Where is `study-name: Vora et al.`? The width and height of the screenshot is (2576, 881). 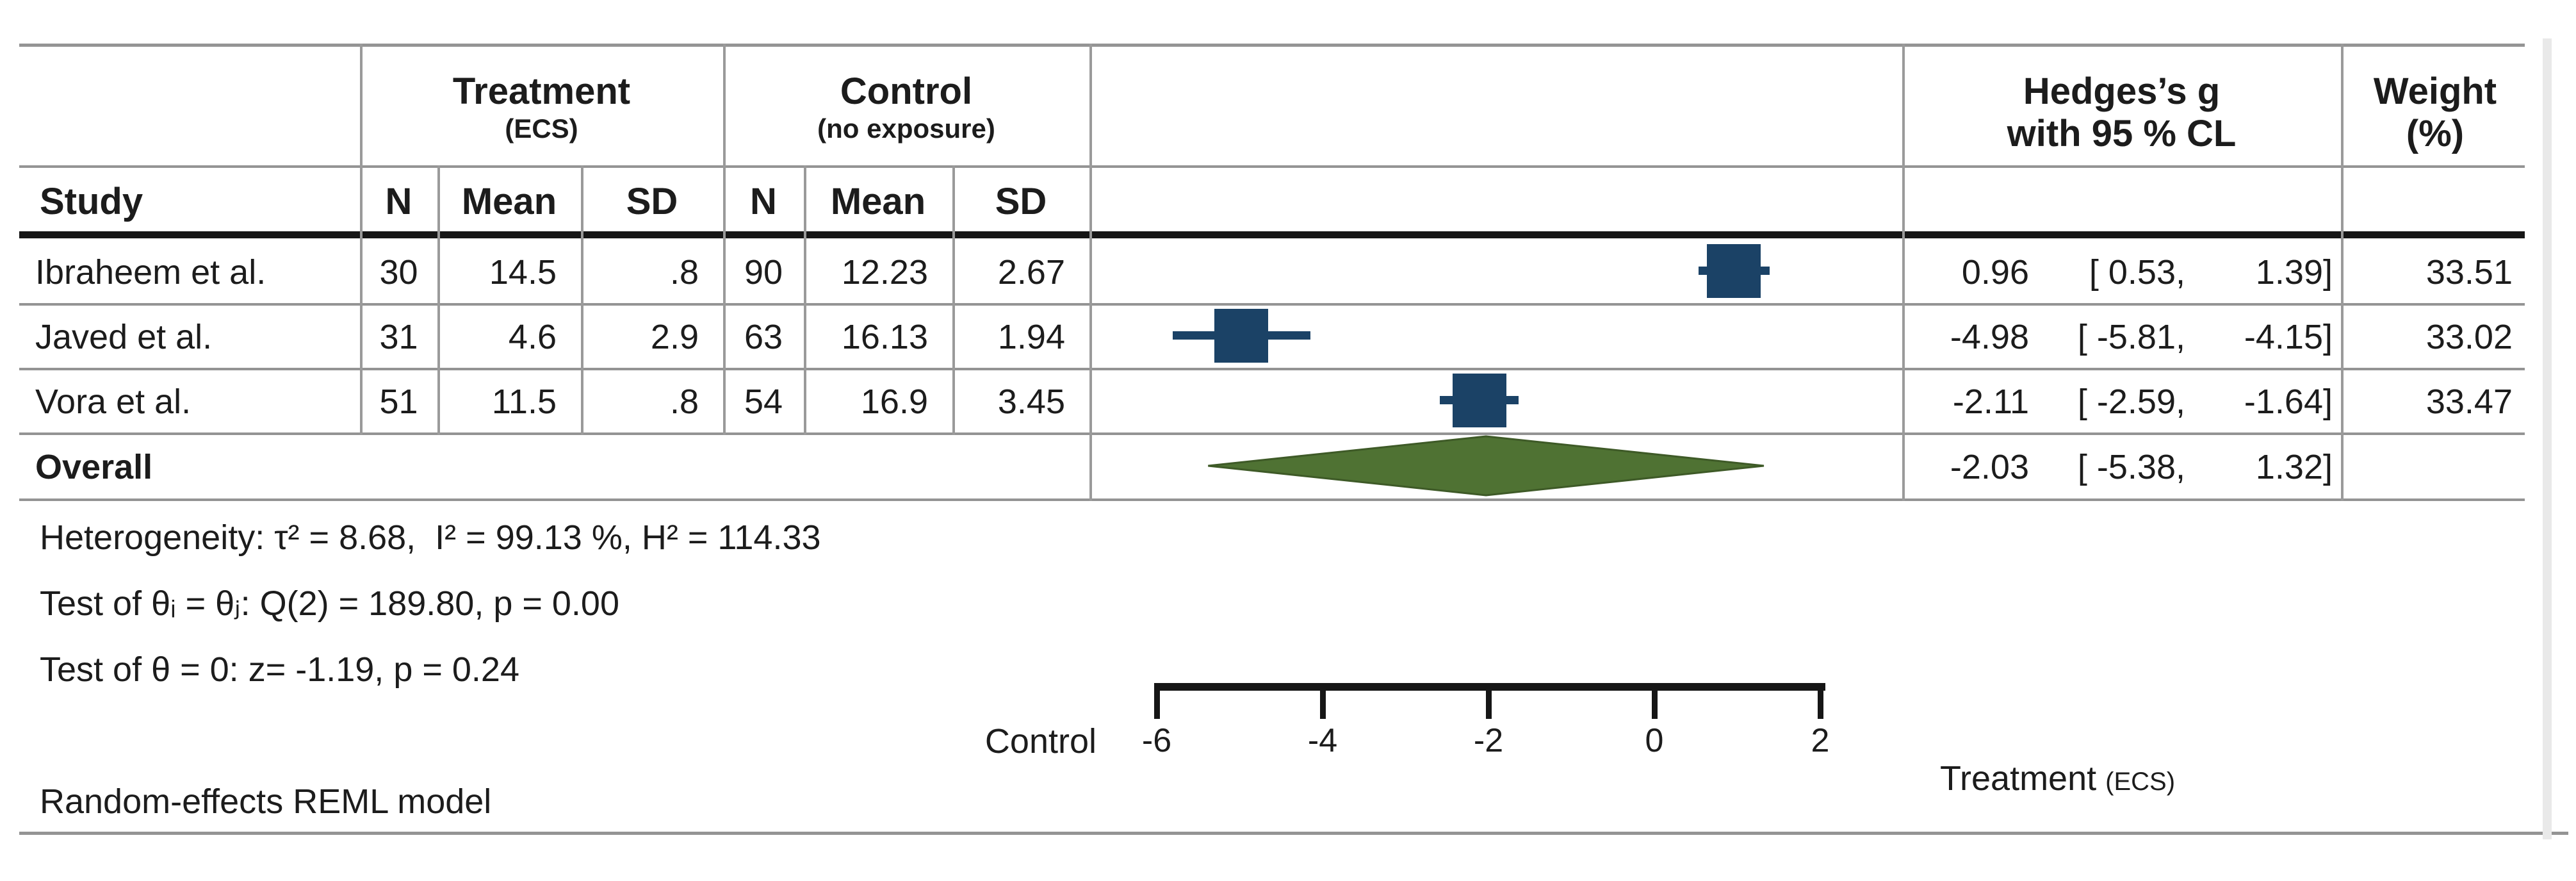
study-name: Vora et al. is located at coordinates (113, 402).